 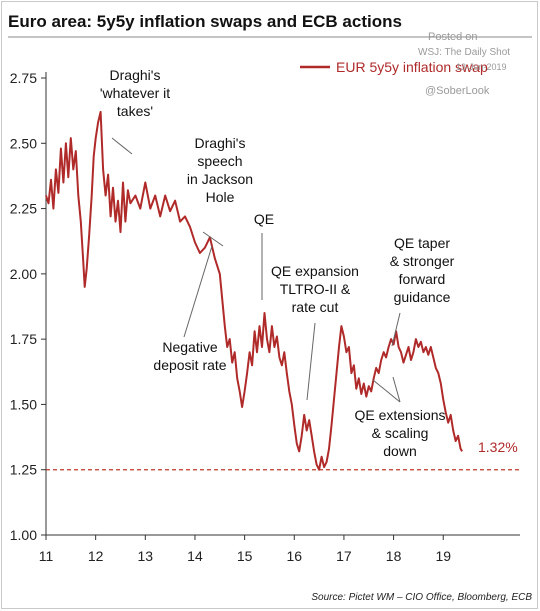 I want to click on annotation-text: QE extensions & scaling down, so click(x=399, y=433).